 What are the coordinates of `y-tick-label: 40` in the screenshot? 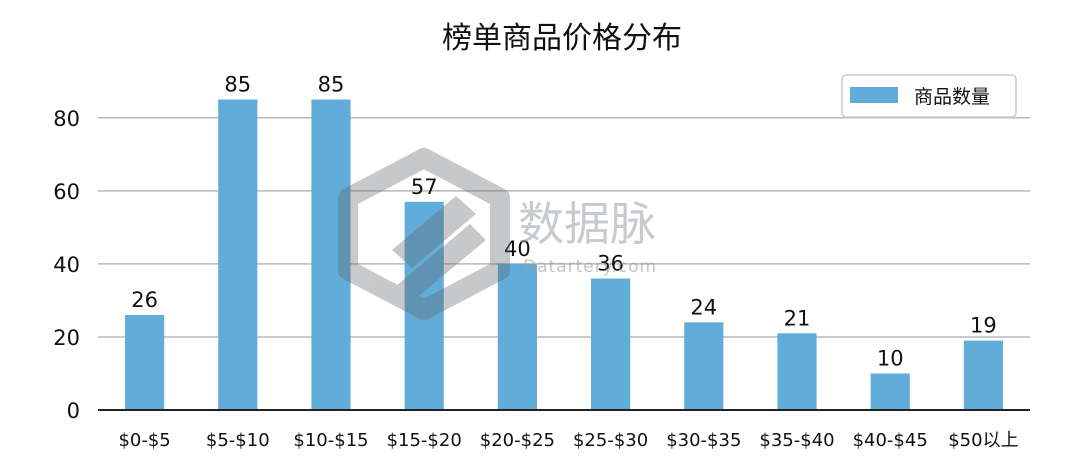 It's located at (66, 265).